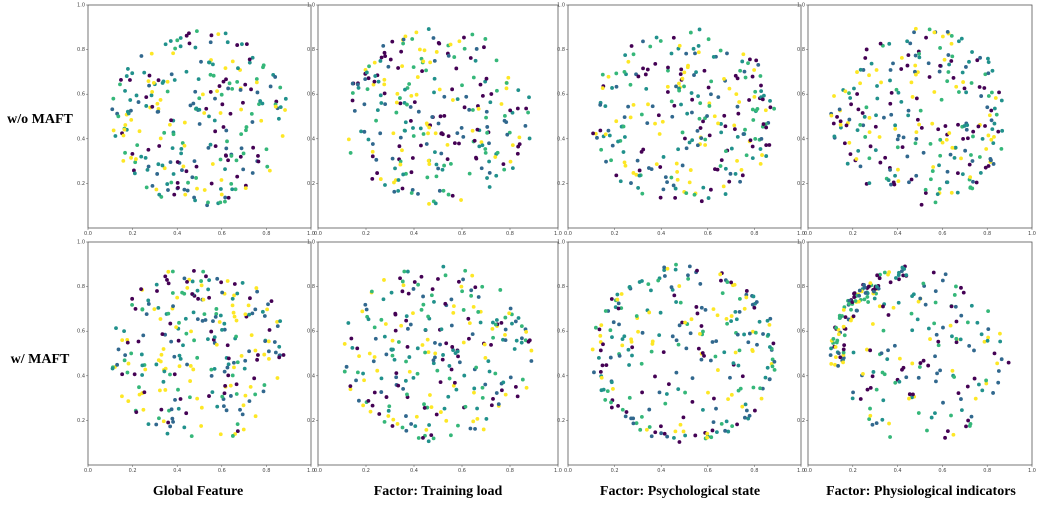 The height and width of the screenshot is (508, 1040). I want to click on y-tick-label: 0.4, so click(561, 139).